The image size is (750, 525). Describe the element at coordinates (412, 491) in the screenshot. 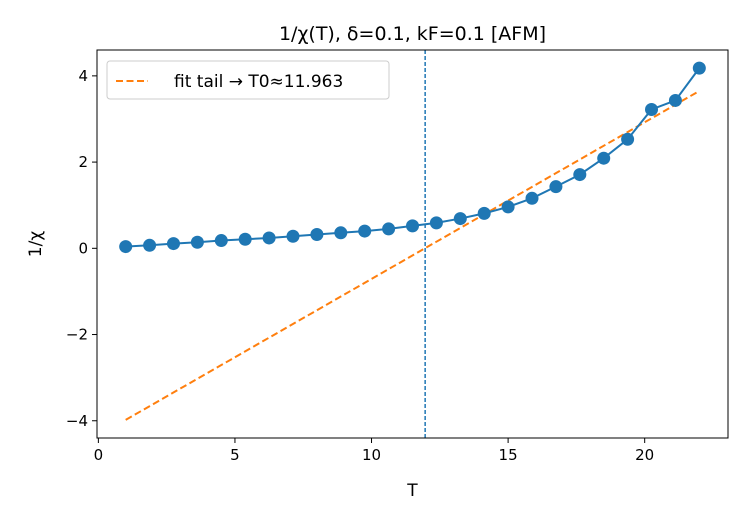

I see `x-axis-label: T` at that location.